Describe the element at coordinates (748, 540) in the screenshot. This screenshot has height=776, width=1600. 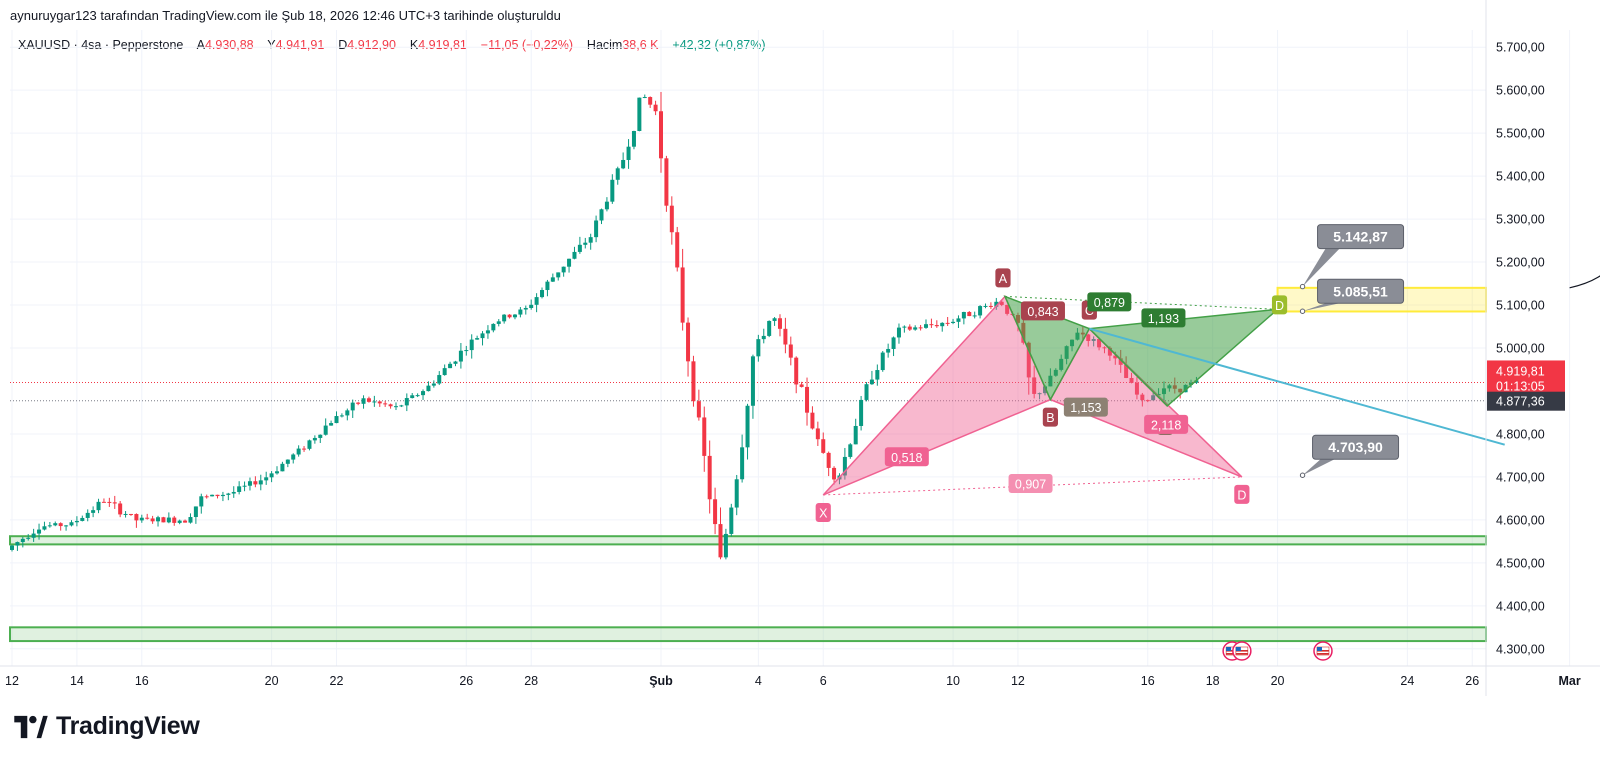
I see `support-zone-green` at that location.